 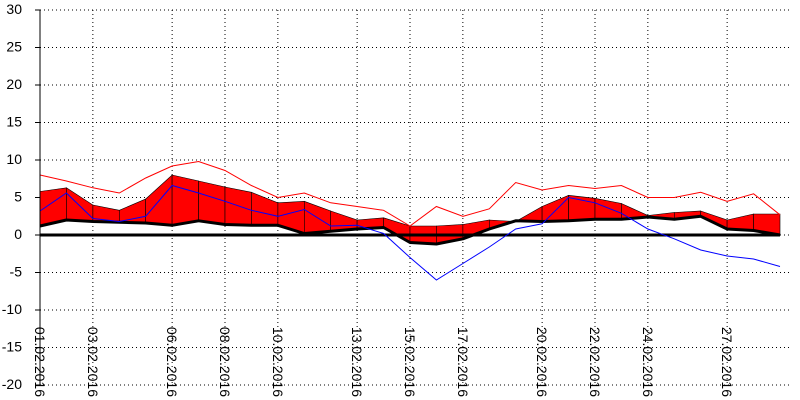 What do you see at coordinates (727, 362) in the screenshot?
I see `x-tick-label: 27.02.2016` at bounding box center [727, 362].